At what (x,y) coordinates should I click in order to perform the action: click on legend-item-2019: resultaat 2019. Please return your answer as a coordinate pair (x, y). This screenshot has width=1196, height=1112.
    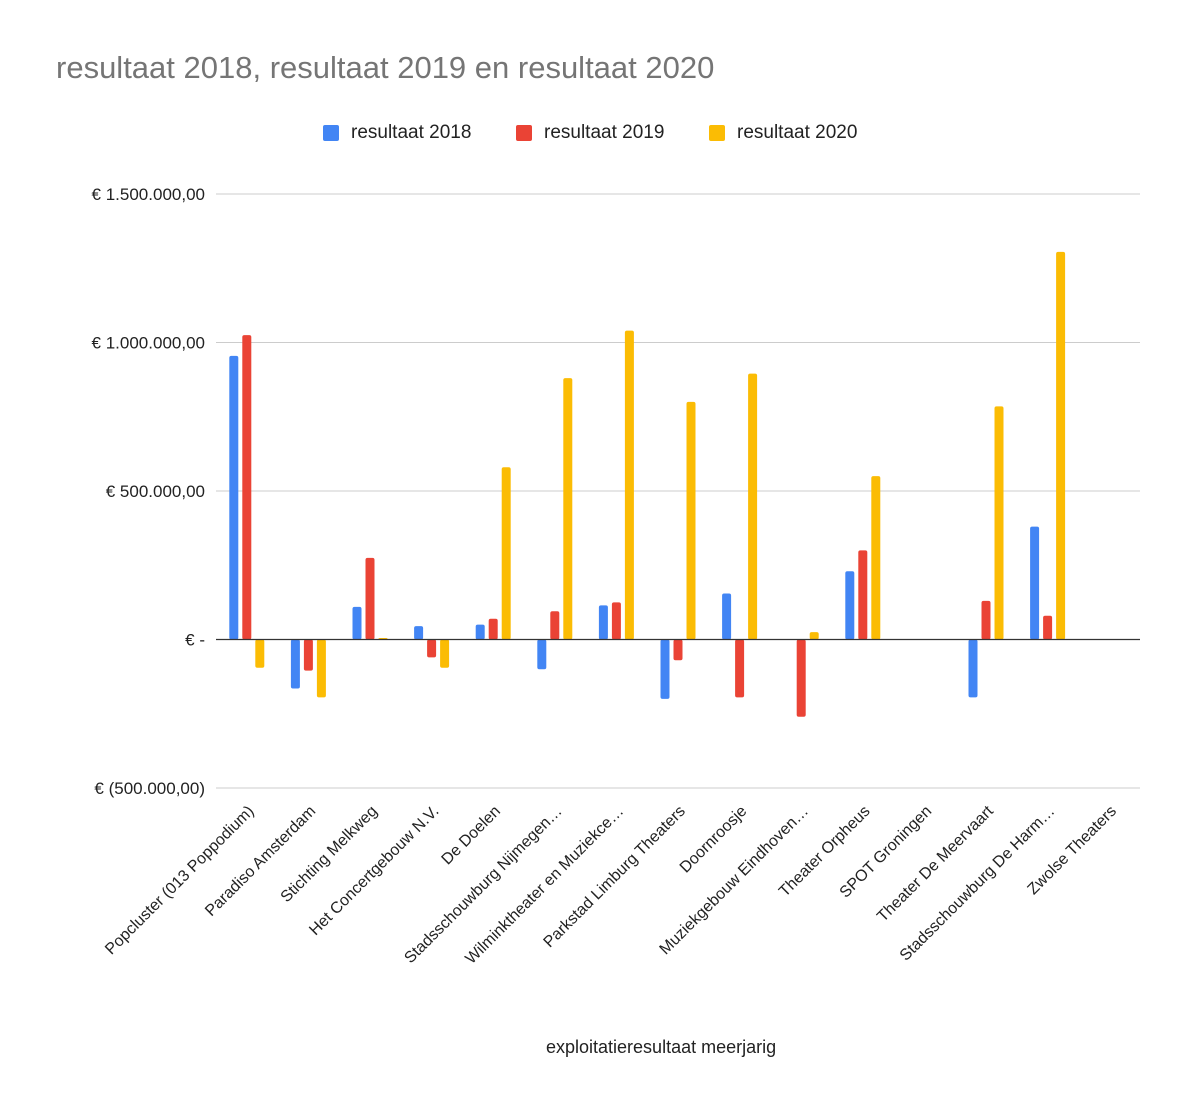
    Looking at the image, I should click on (590, 133).